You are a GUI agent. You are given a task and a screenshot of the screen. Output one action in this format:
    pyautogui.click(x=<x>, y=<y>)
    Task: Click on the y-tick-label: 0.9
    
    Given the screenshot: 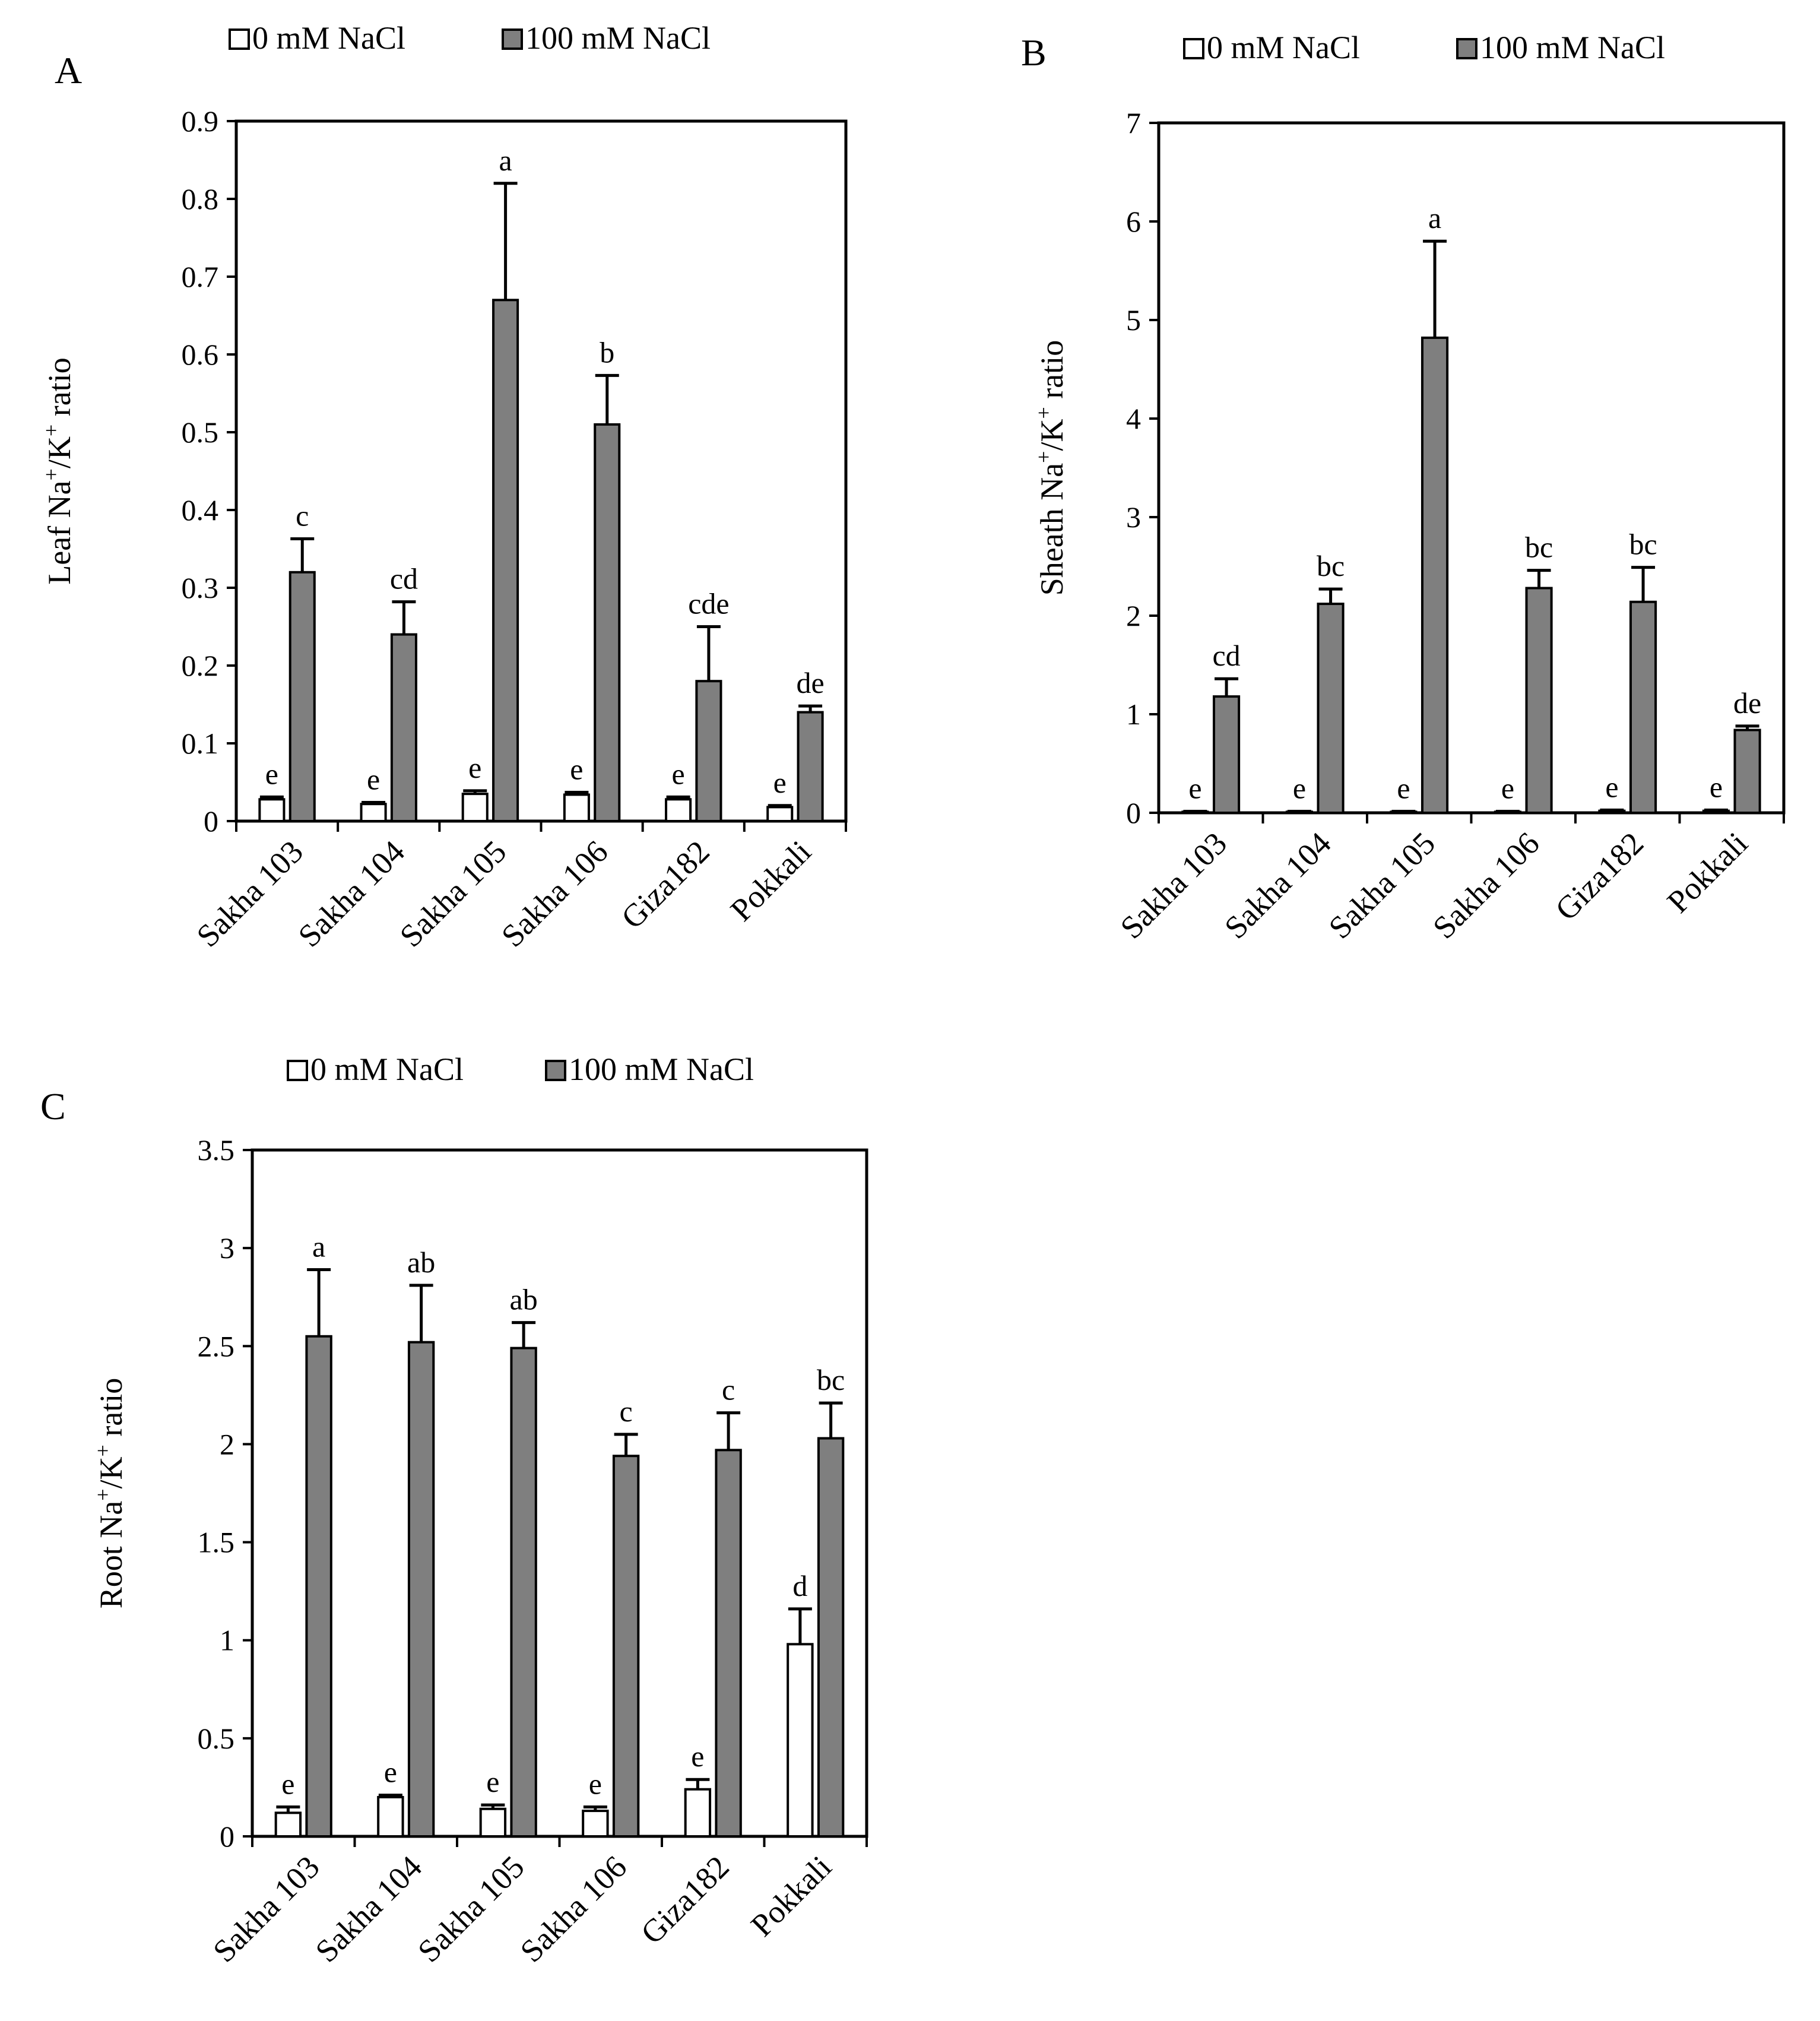 What is the action you would take?
    pyautogui.click(x=200, y=121)
    